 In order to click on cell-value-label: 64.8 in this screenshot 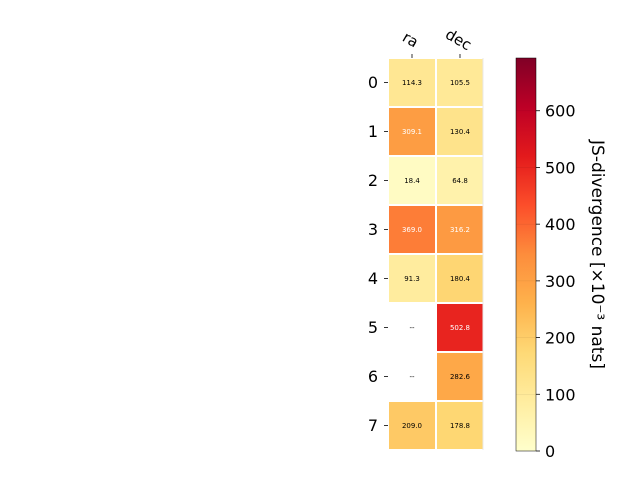, I will do `click(460, 181)`.